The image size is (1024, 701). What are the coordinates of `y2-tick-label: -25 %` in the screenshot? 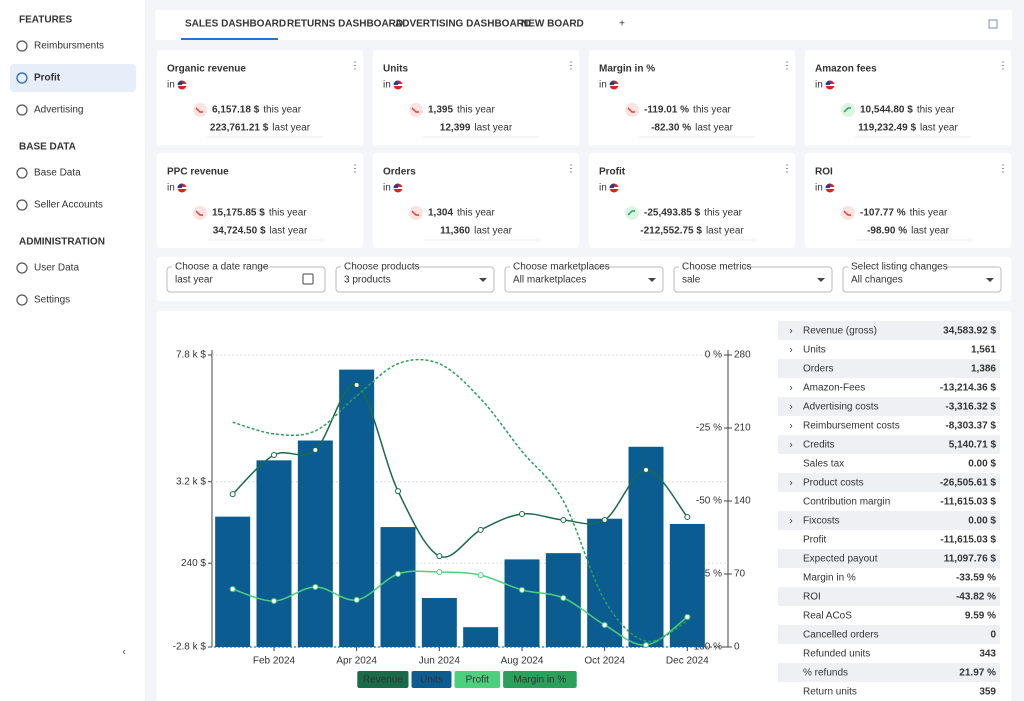 It's located at (709, 428).